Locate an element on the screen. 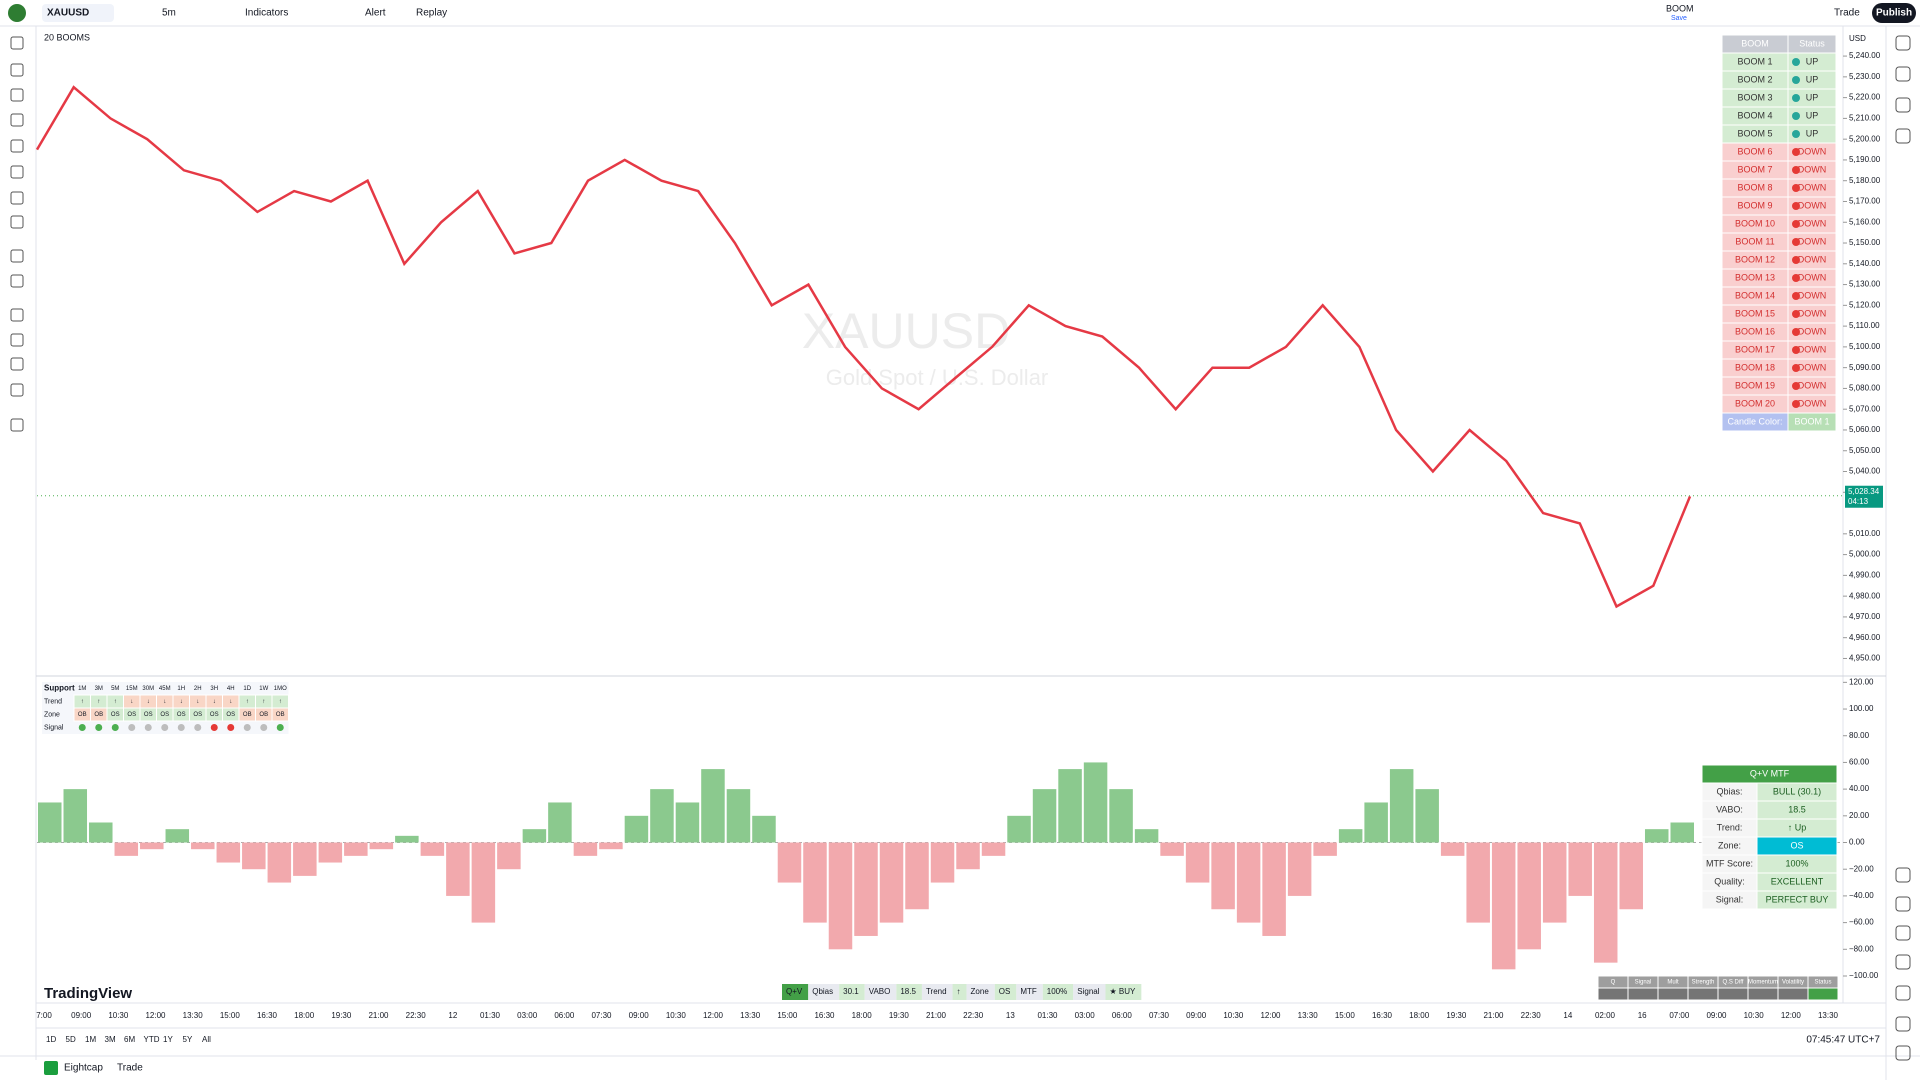  symbol-box is located at coordinates (78, 13).